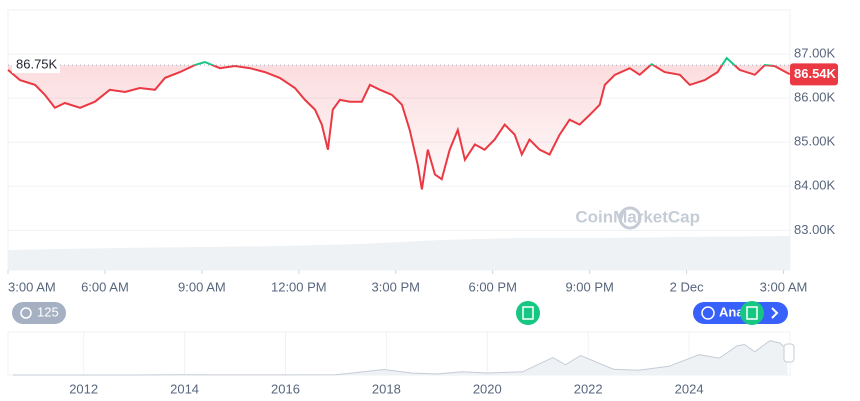 The height and width of the screenshot is (401, 860). What do you see at coordinates (789, 353) in the screenshot?
I see `navigator-handle` at bounding box center [789, 353].